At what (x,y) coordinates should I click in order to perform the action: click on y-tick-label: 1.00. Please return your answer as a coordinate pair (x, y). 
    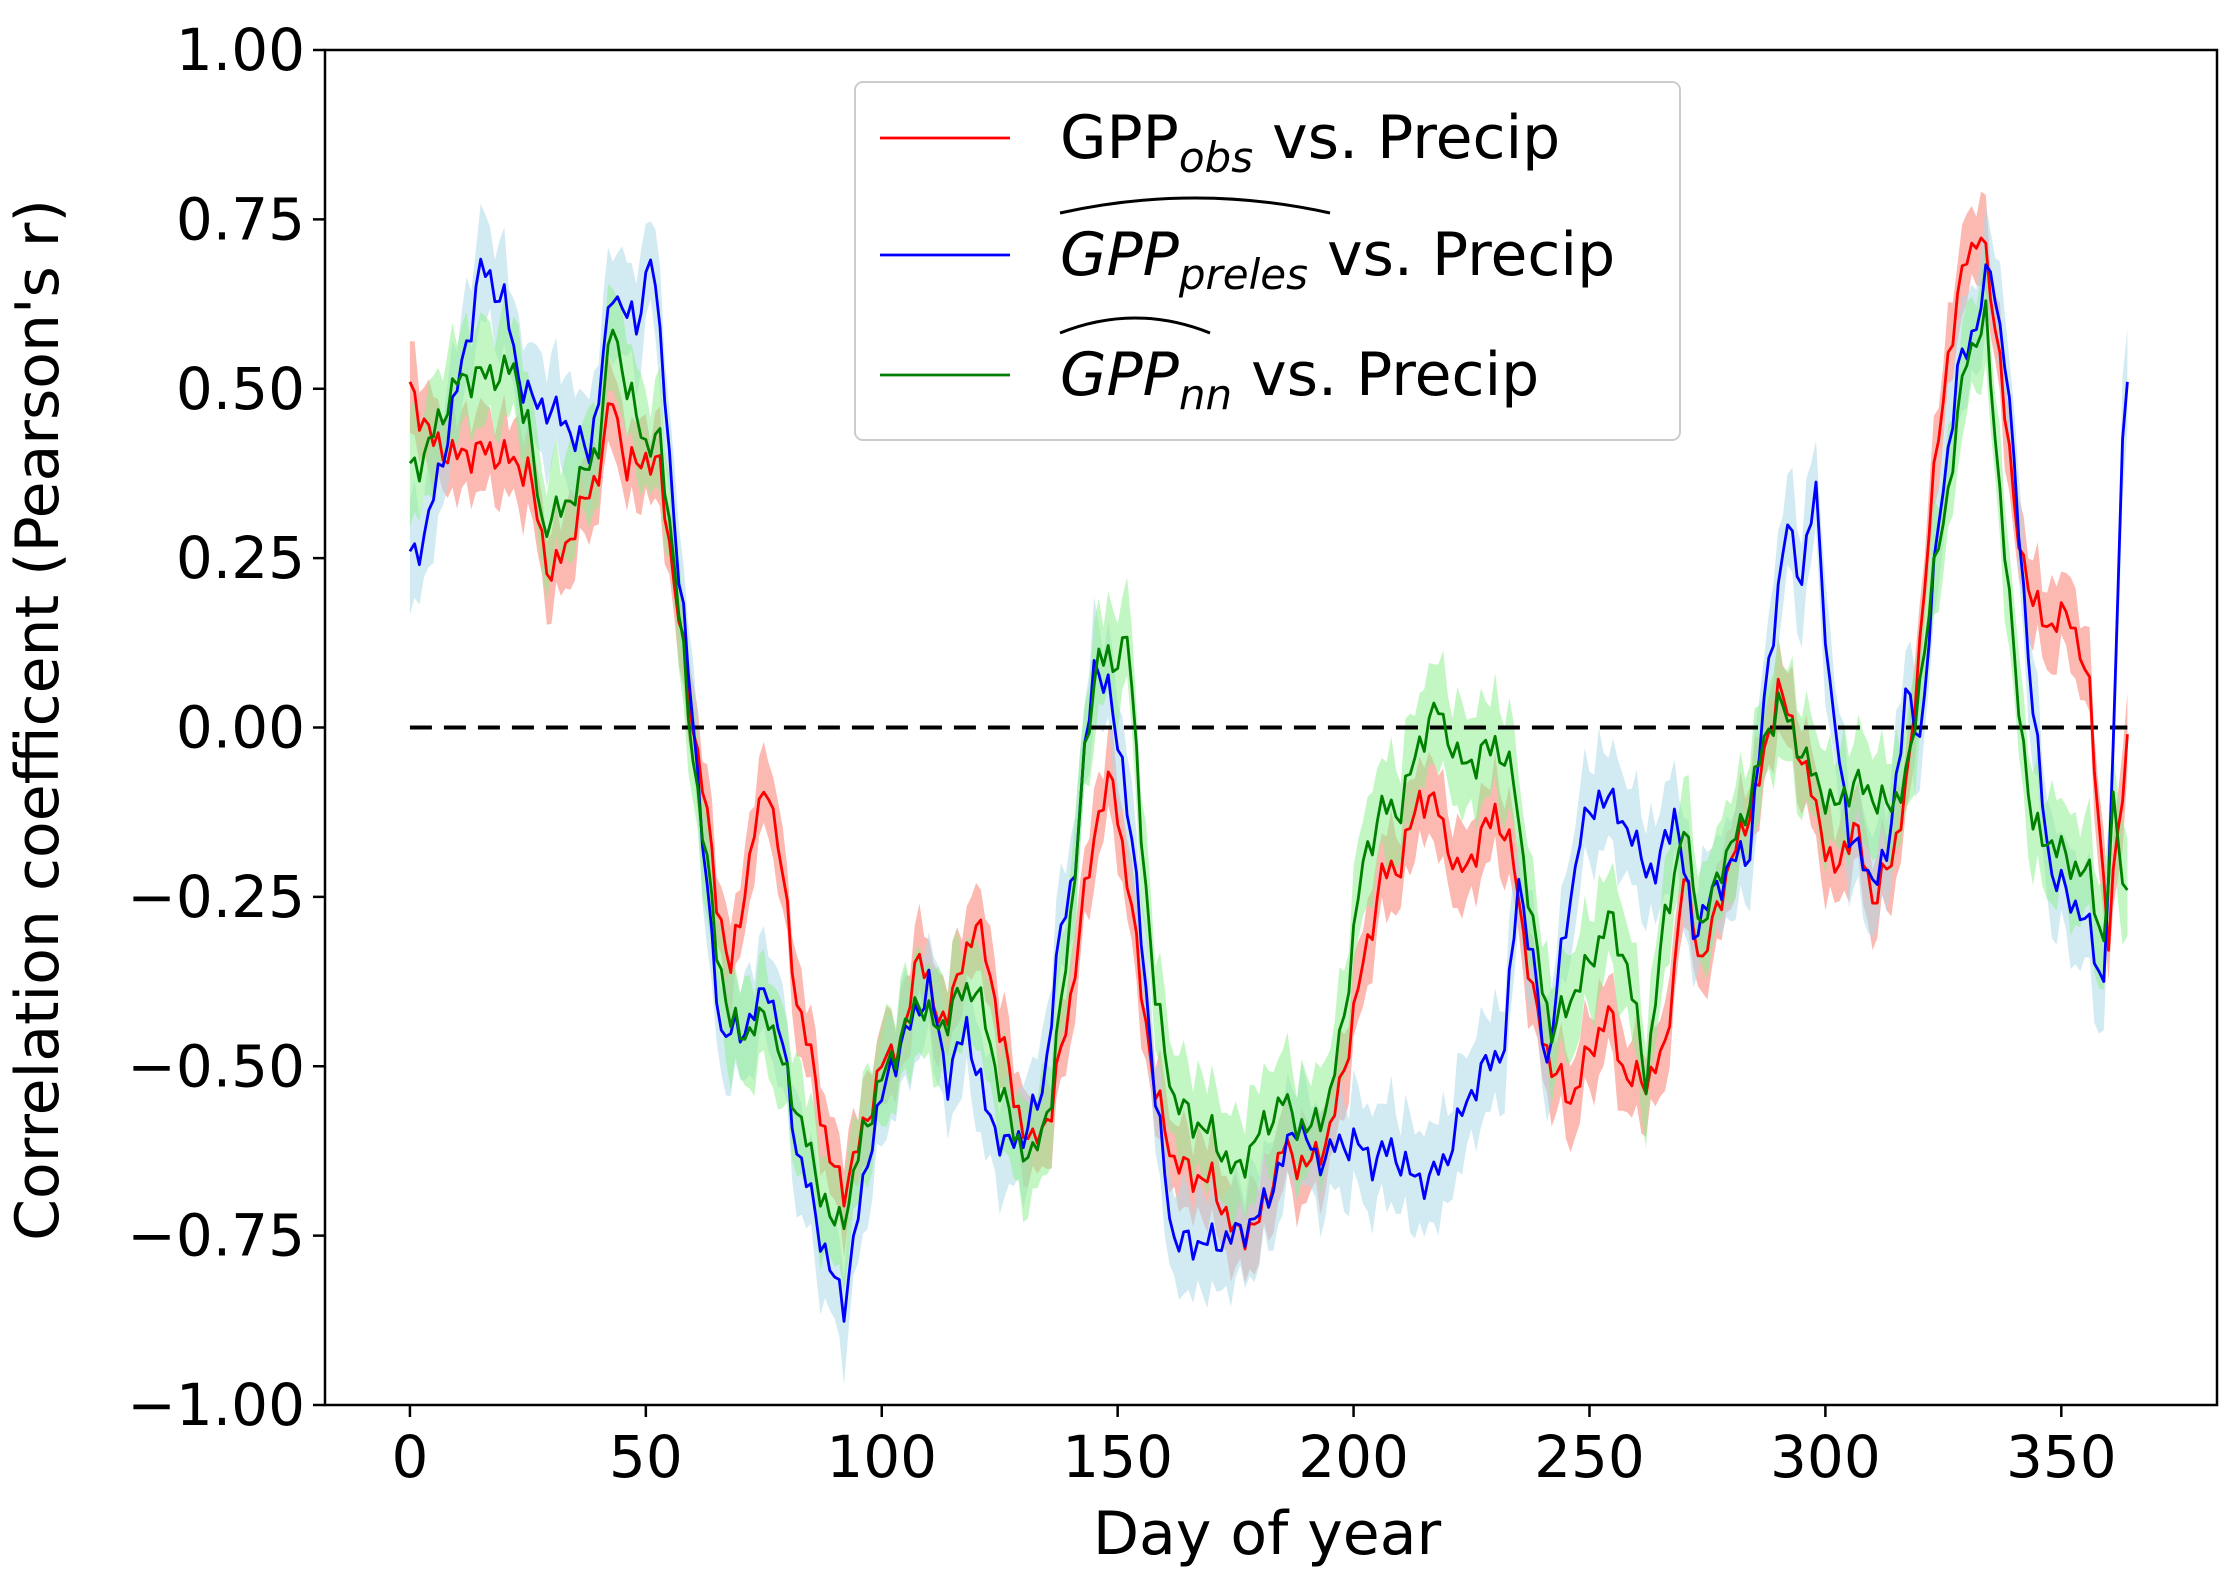
    Looking at the image, I should click on (240, 50).